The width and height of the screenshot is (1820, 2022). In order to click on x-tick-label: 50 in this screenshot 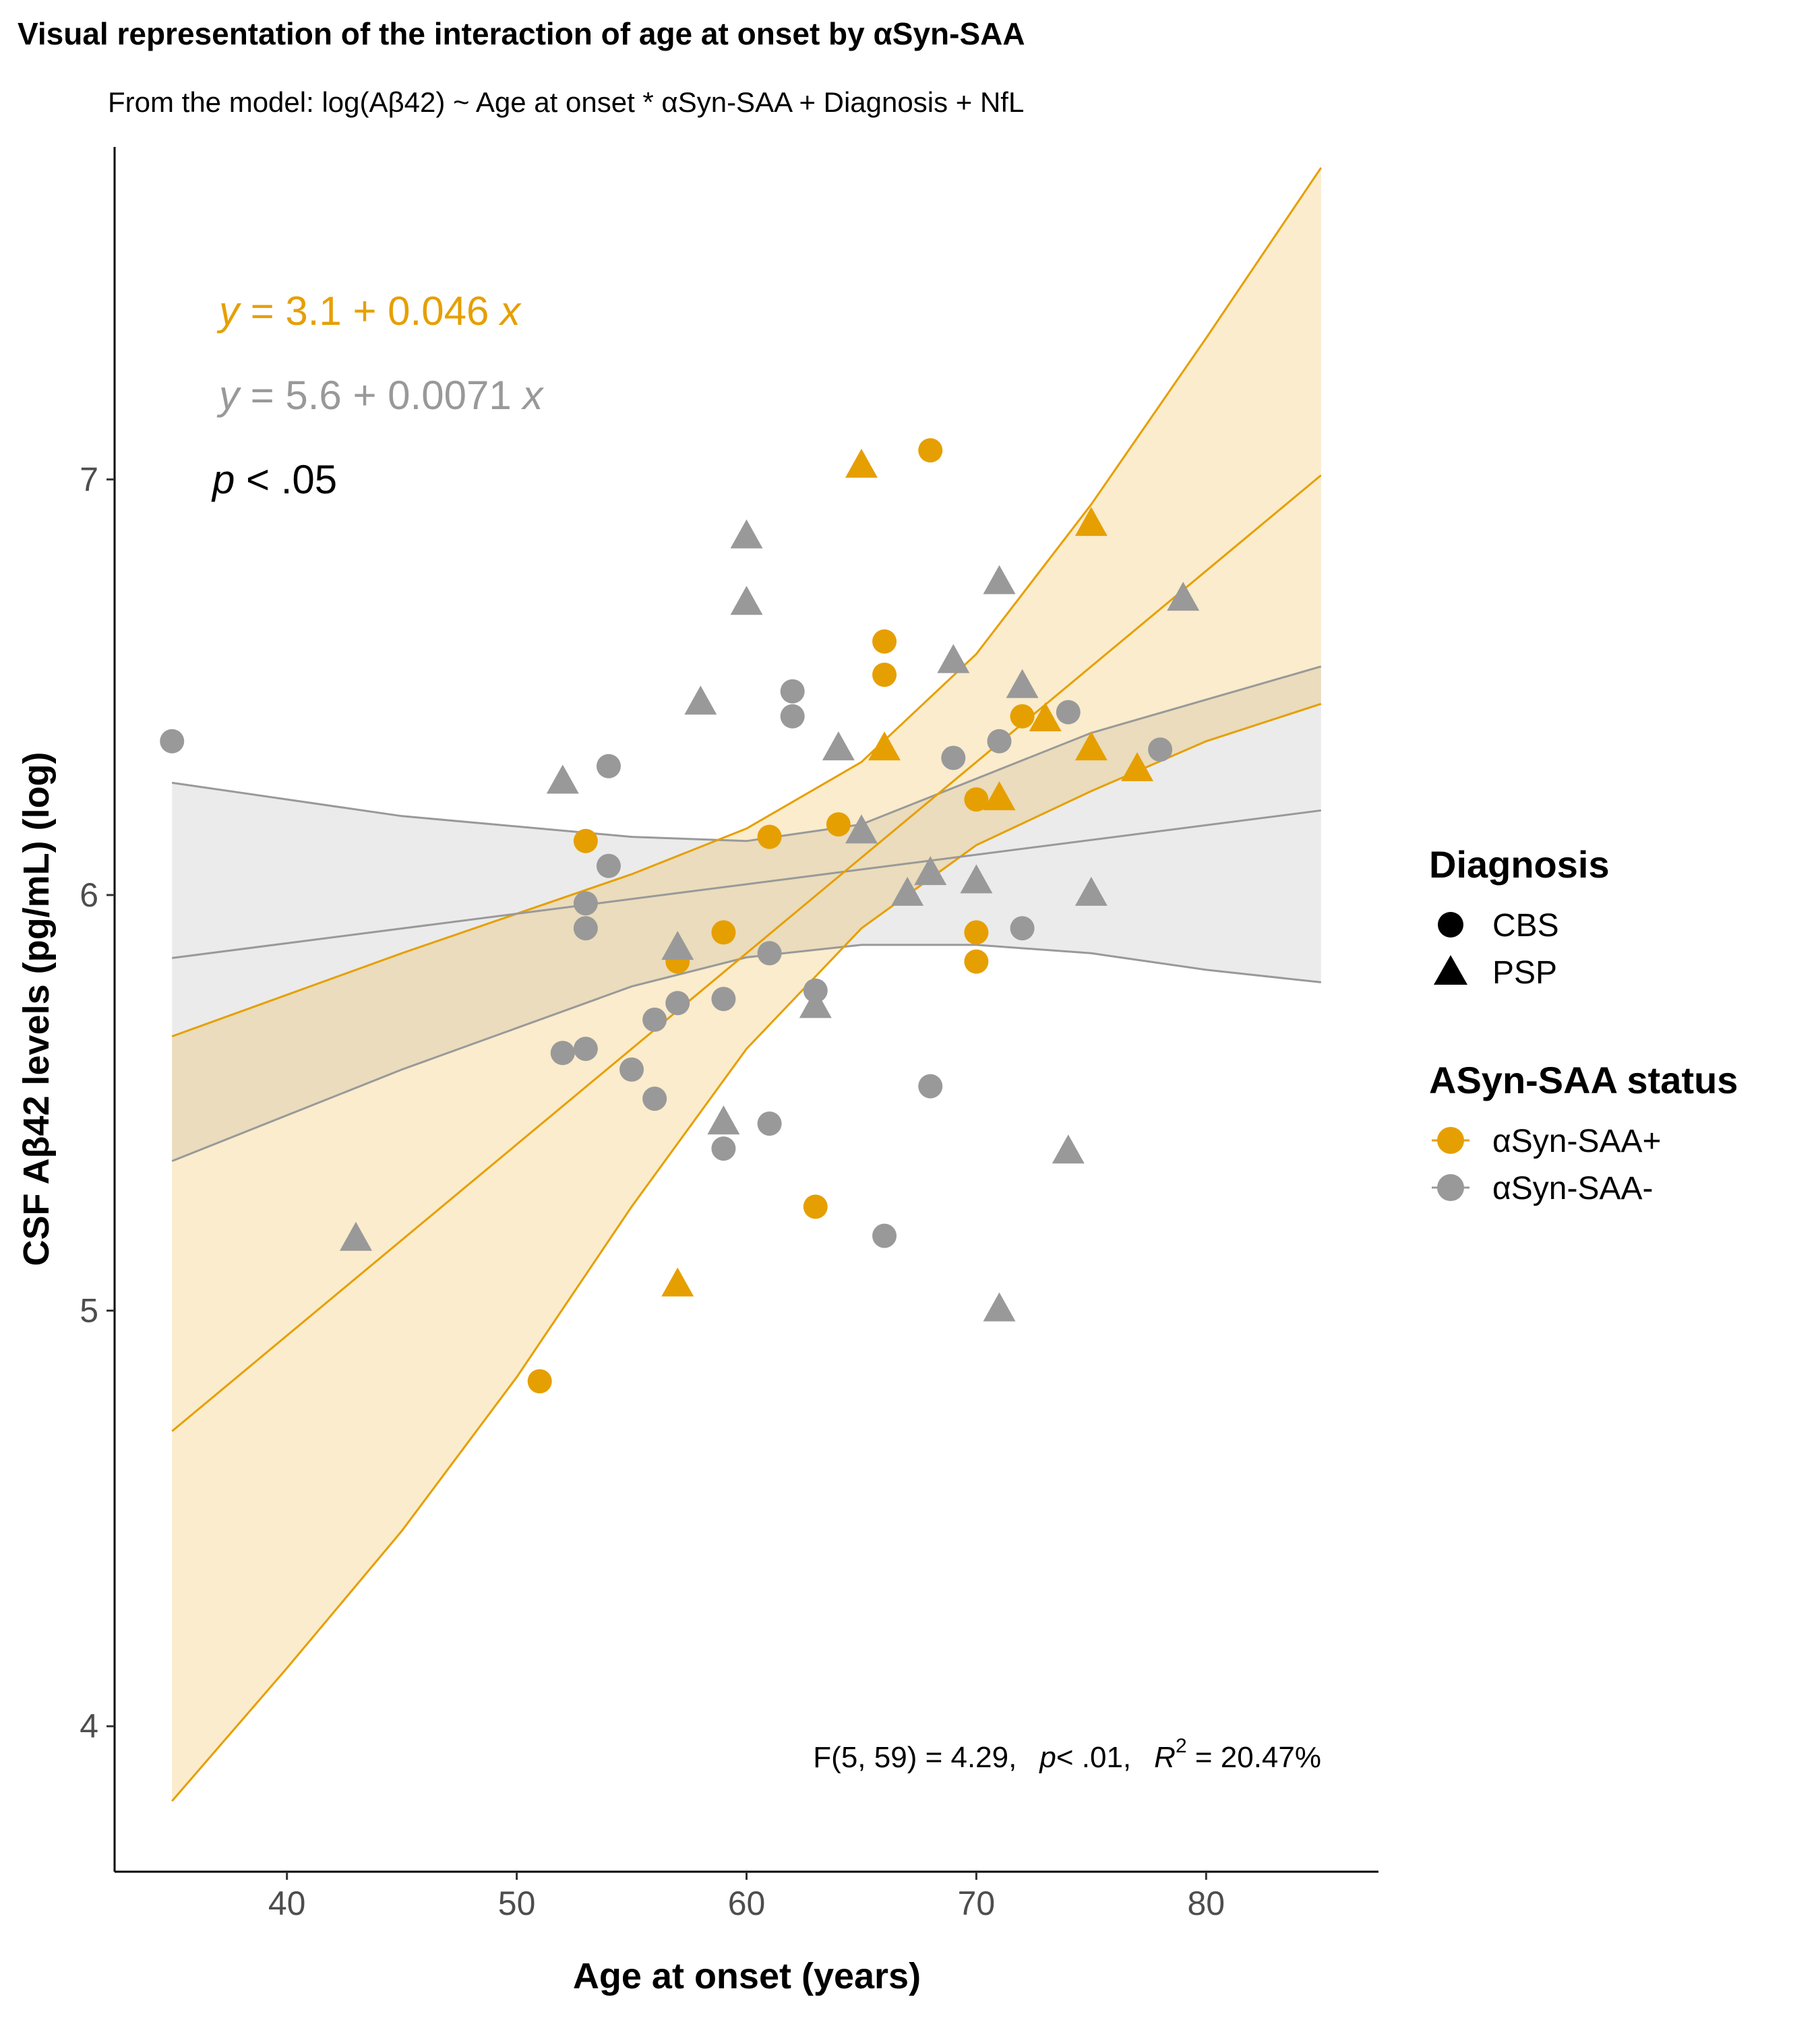, I will do `click(517, 1903)`.